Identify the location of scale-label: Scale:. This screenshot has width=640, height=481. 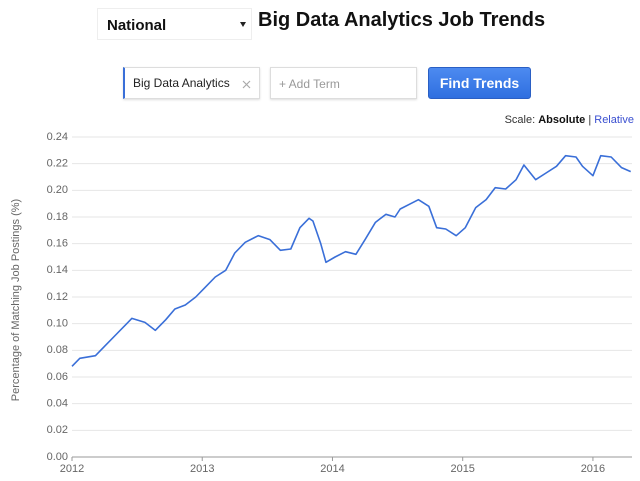
(520, 120).